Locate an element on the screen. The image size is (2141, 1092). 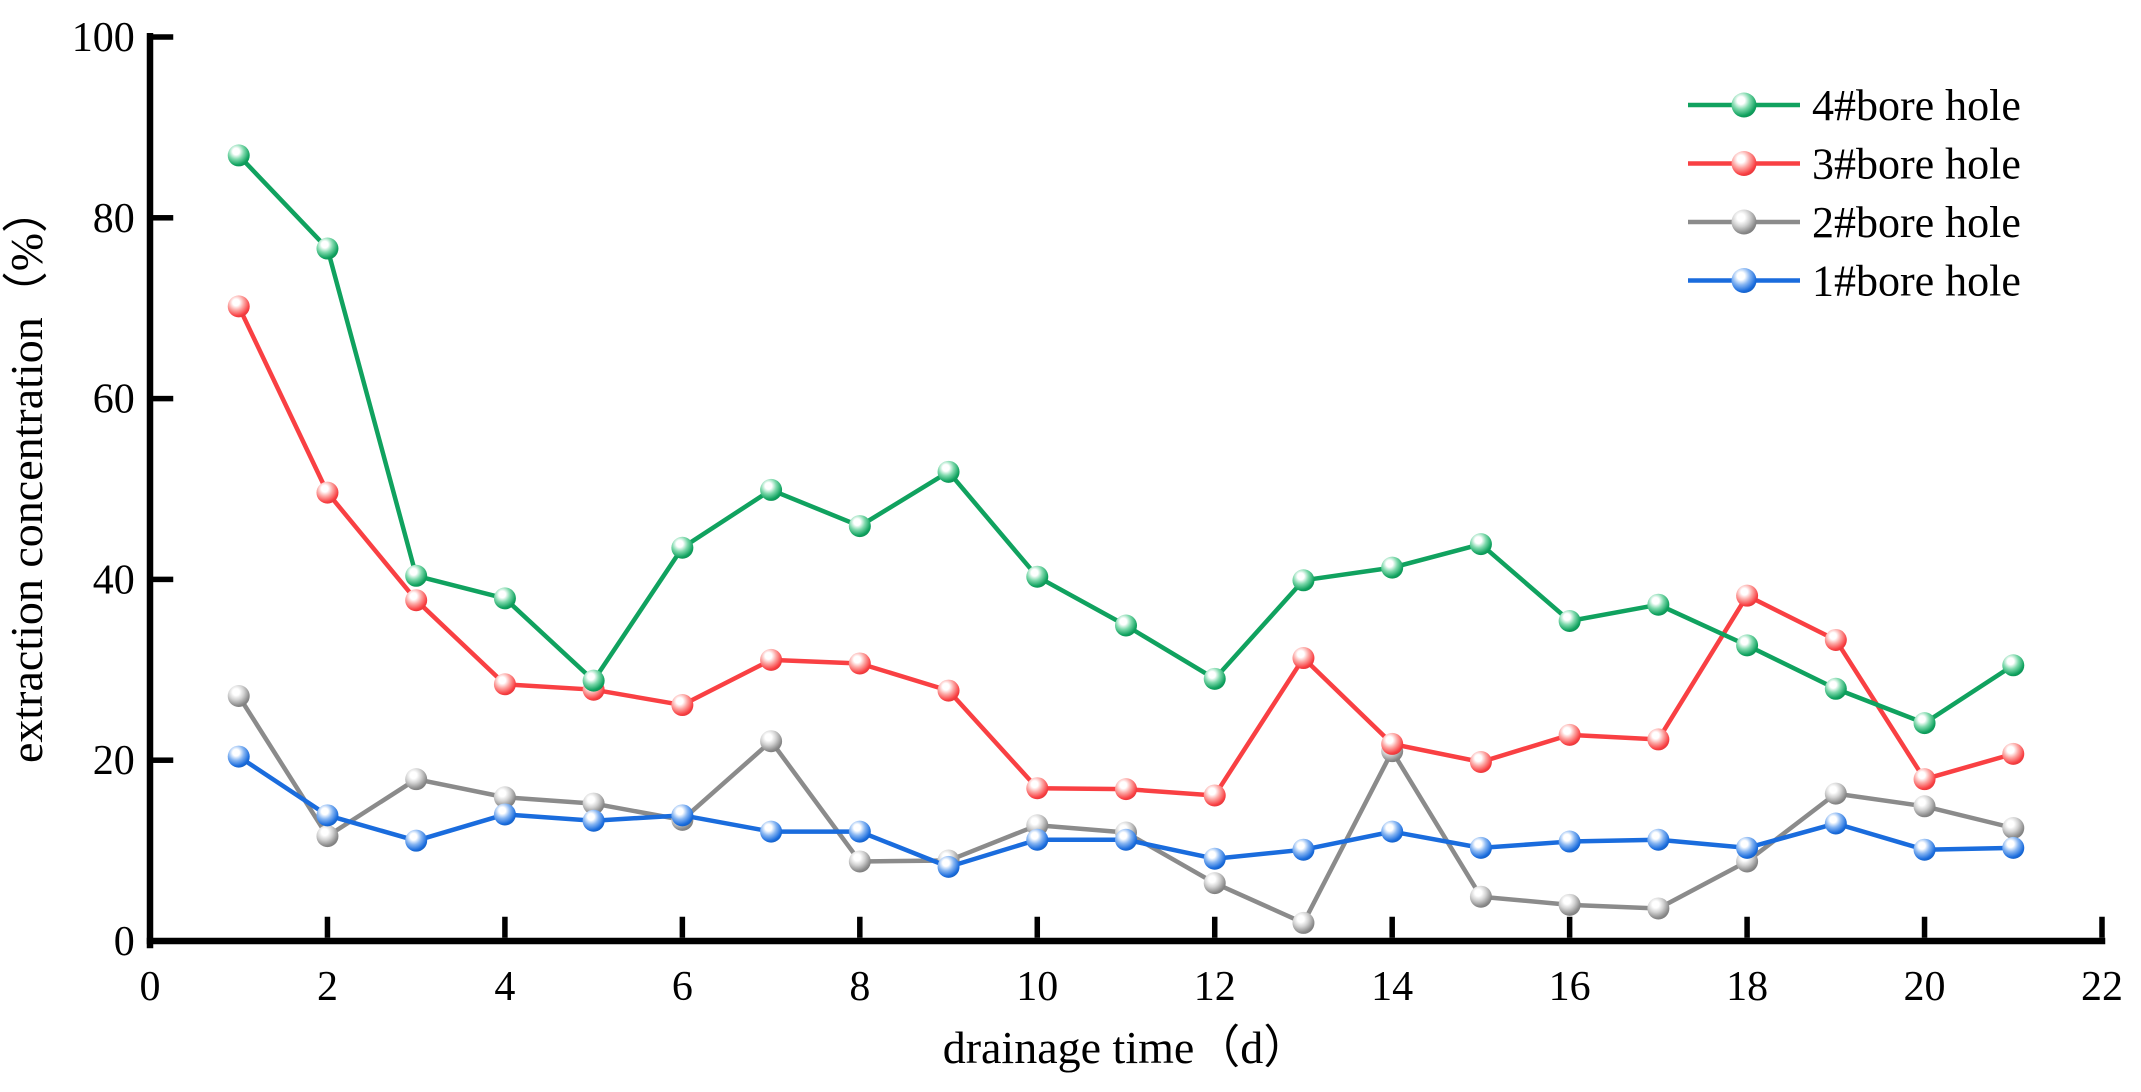
data-point-2-bore-hole-d19 is located at coordinates (1835, 793).